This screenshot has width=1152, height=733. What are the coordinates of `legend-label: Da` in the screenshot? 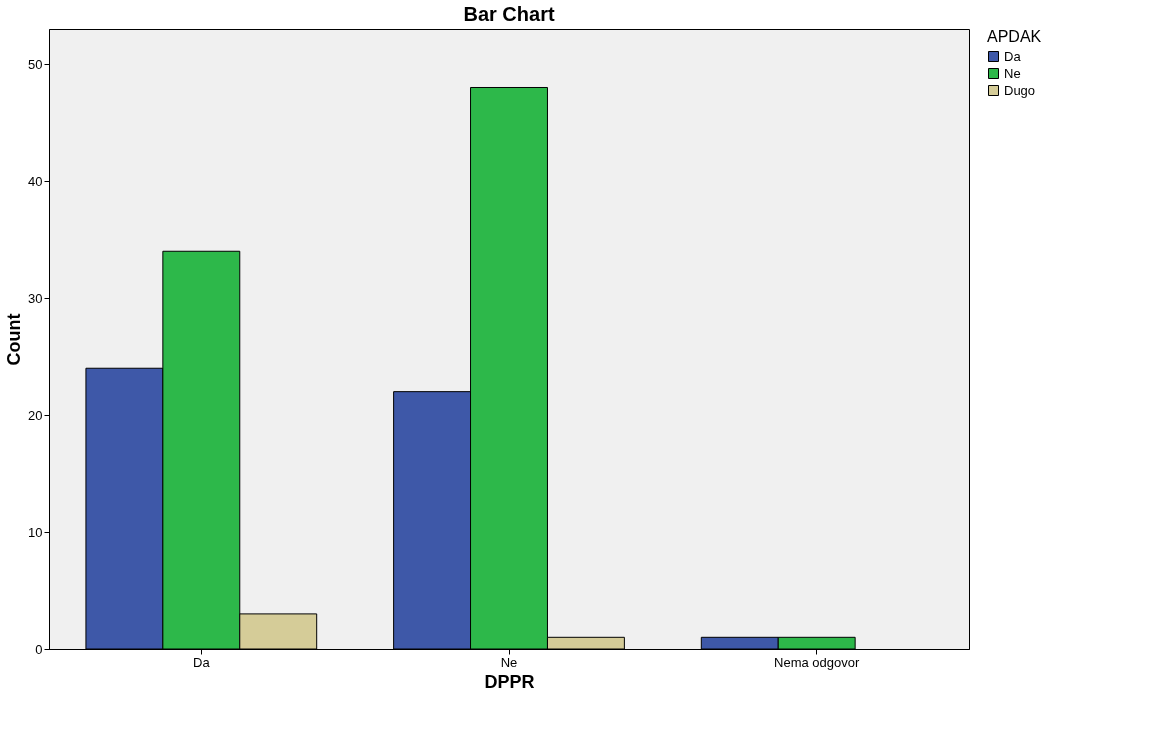 It's located at (1013, 56).